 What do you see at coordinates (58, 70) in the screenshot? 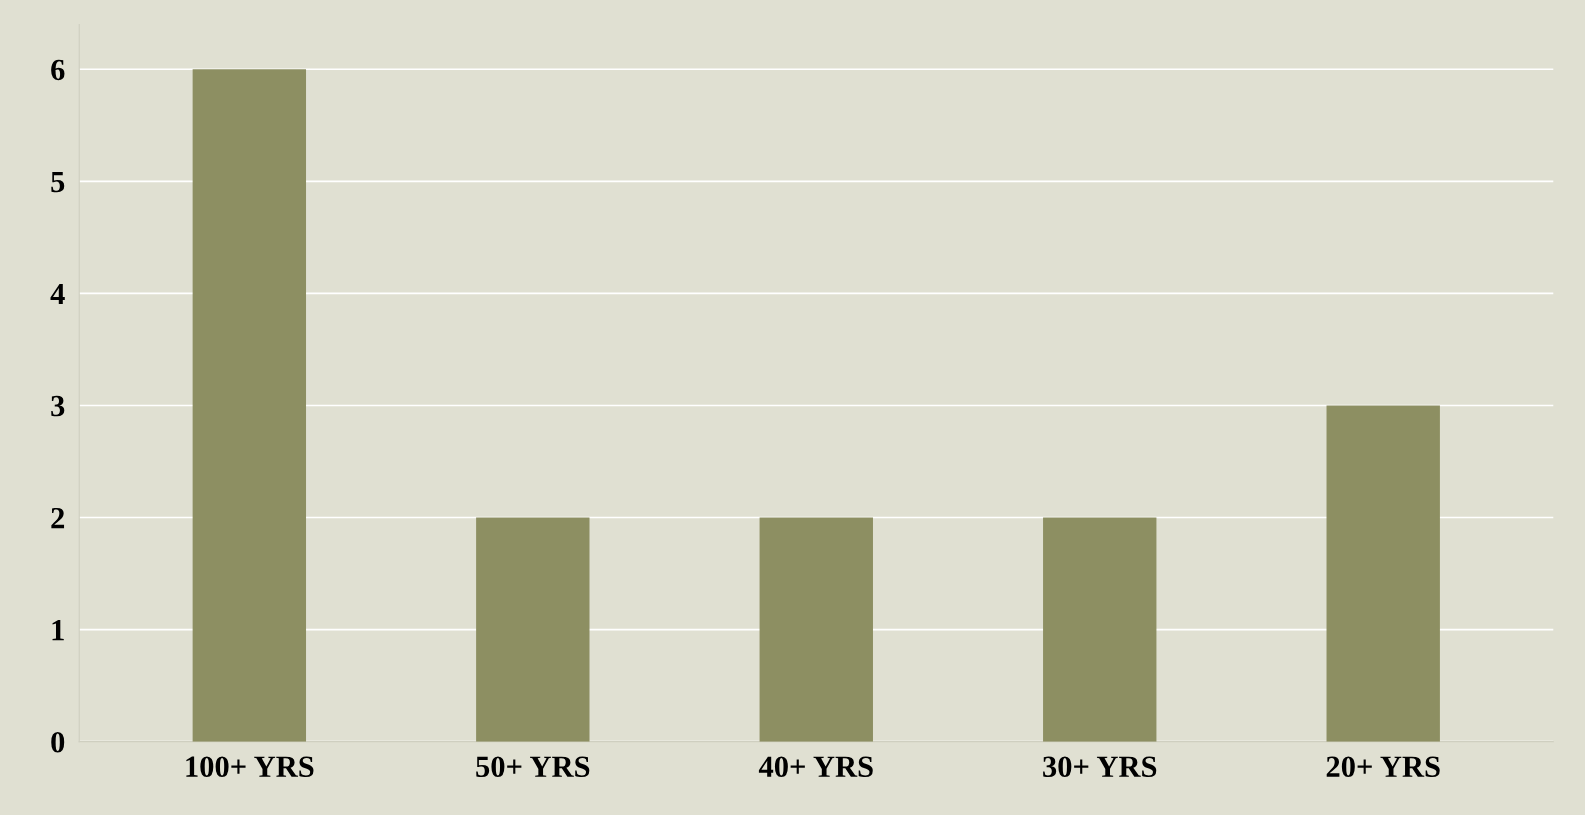
I see `y-tick-label: 6` at bounding box center [58, 70].